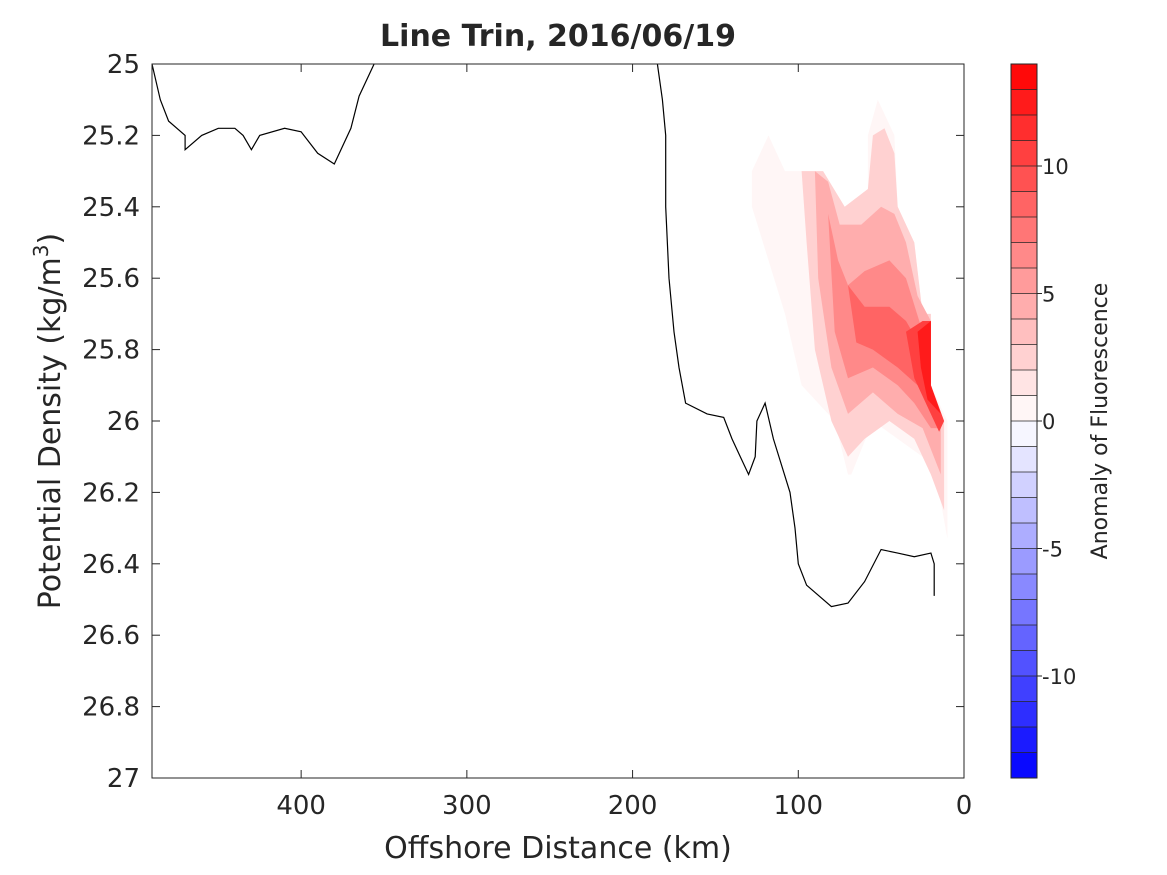  Describe the element at coordinates (558, 36) in the screenshot. I see `chart-title: Line Trin, 2016/06/19` at that location.